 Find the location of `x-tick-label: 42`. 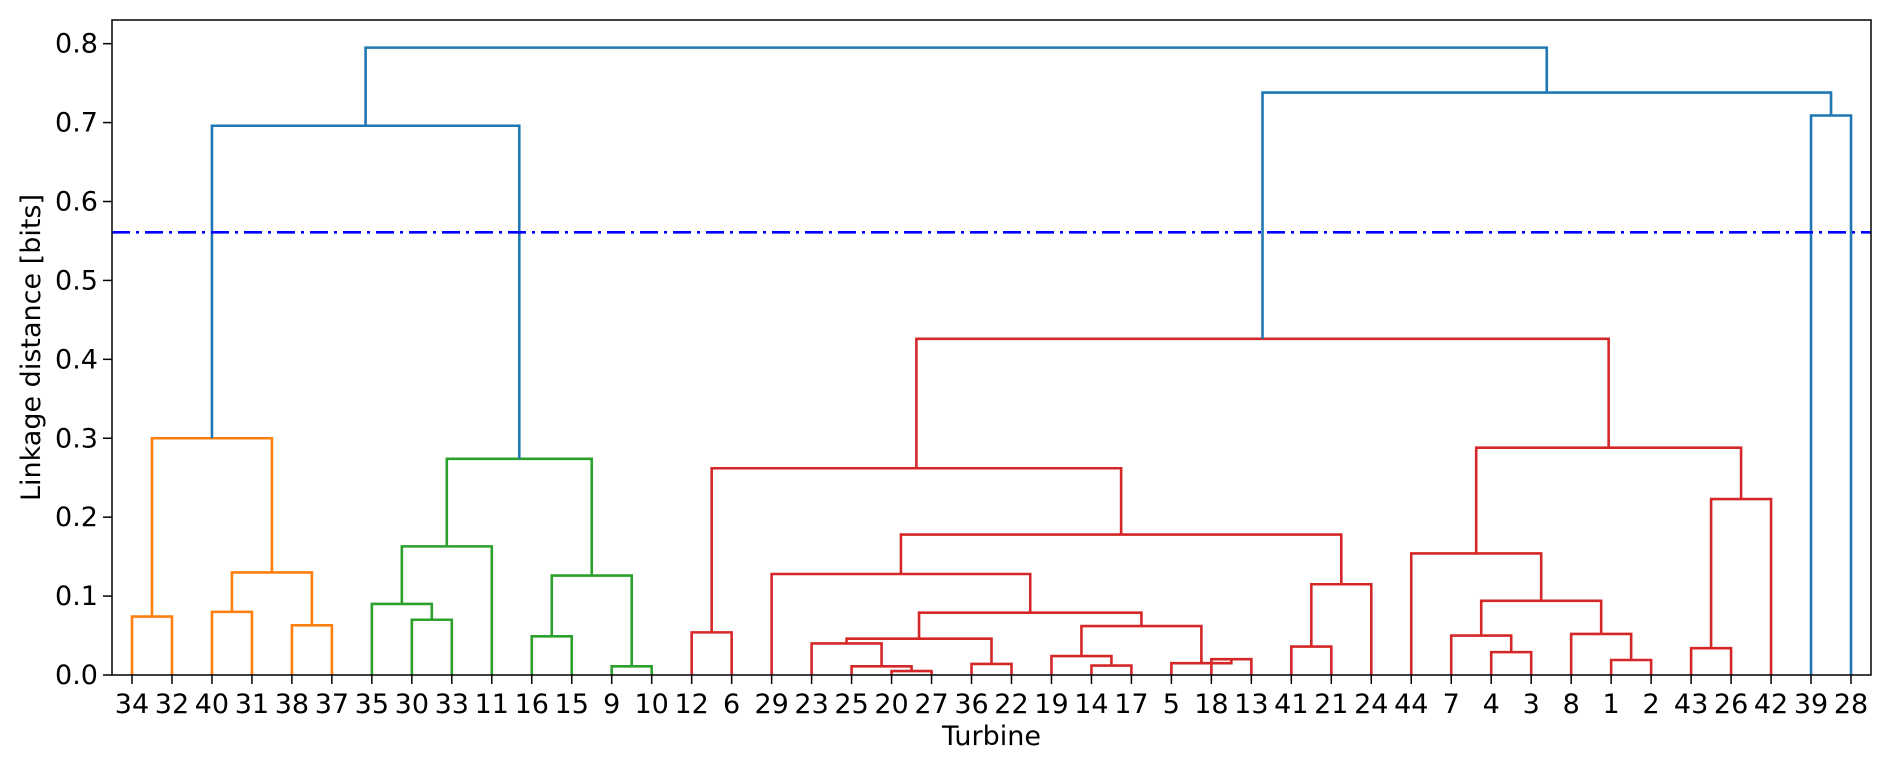

x-tick-label: 42 is located at coordinates (1771, 704).